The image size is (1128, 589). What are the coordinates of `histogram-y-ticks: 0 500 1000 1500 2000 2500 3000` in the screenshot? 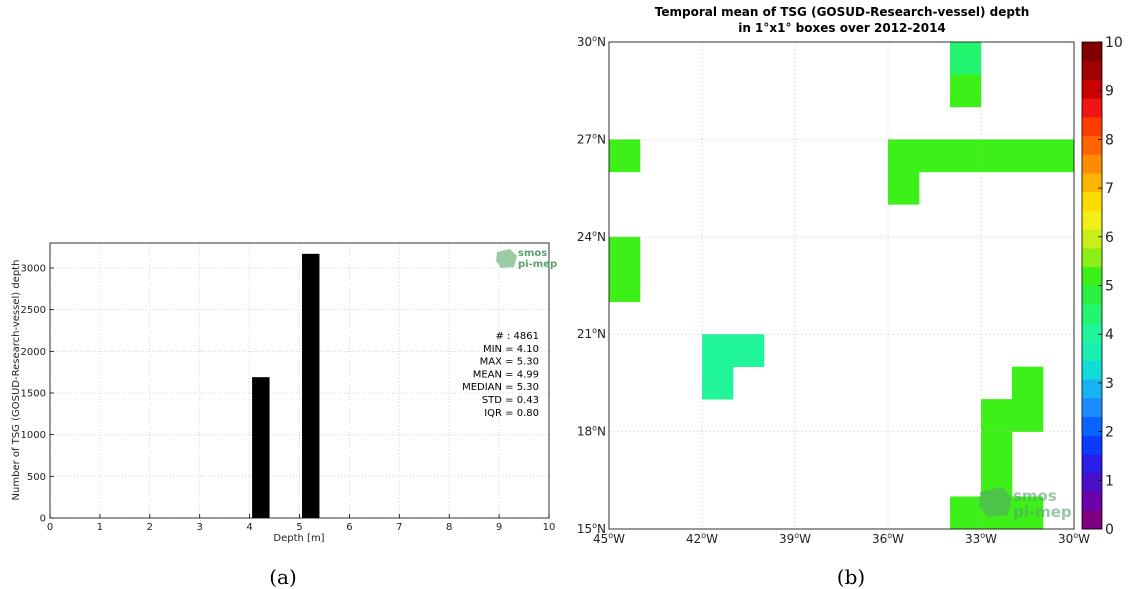 It's located at (37, 394).